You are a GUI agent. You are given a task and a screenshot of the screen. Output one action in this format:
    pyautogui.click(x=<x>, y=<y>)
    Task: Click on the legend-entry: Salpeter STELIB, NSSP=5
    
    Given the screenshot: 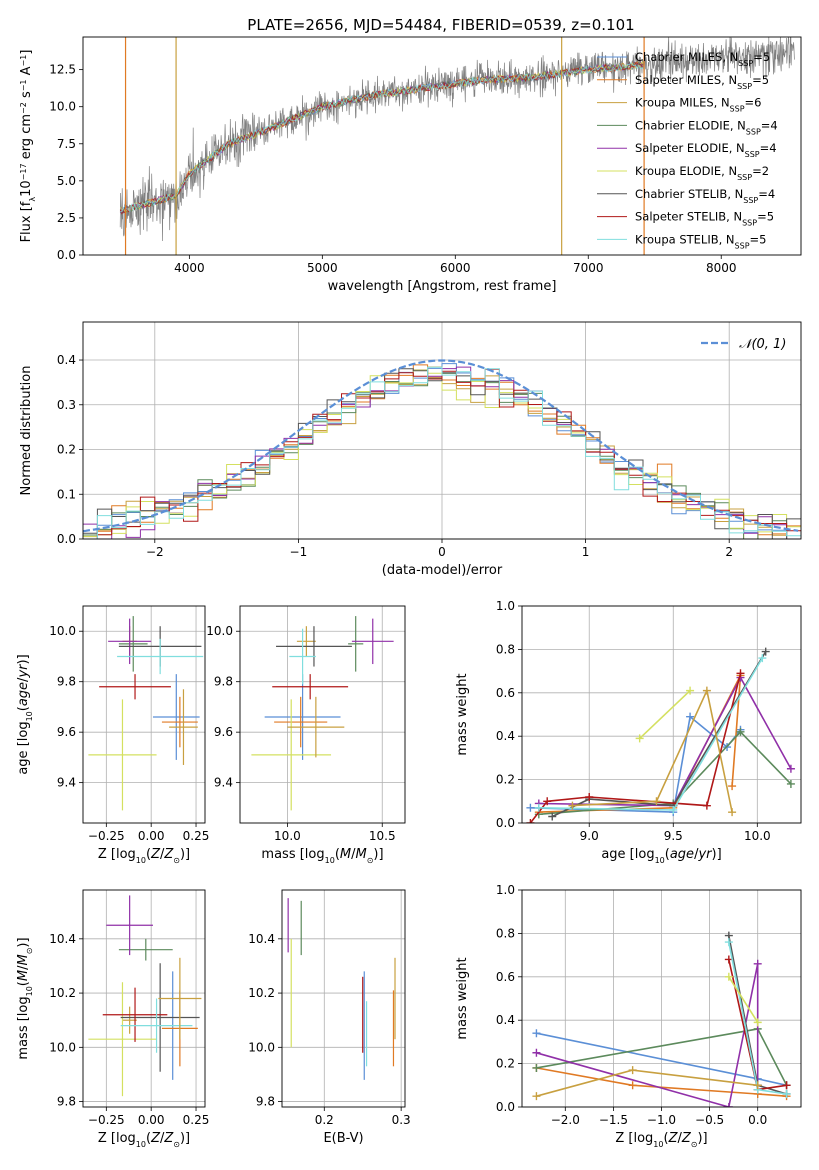 What is the action you would take?
    pyautogui.click(x=704, y=219)
    